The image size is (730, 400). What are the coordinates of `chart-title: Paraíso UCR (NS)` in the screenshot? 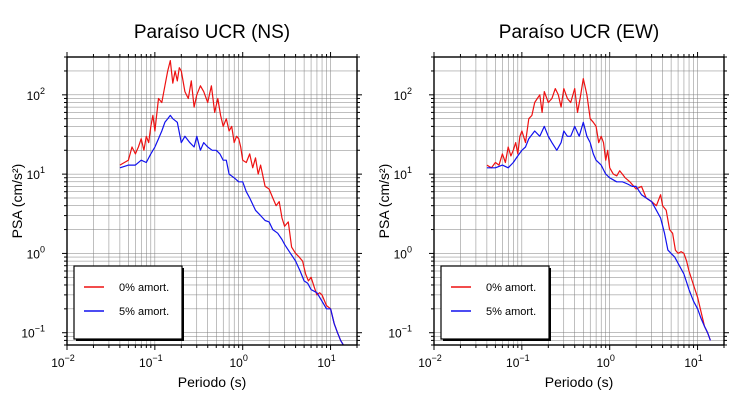 It's located at (212, 32).